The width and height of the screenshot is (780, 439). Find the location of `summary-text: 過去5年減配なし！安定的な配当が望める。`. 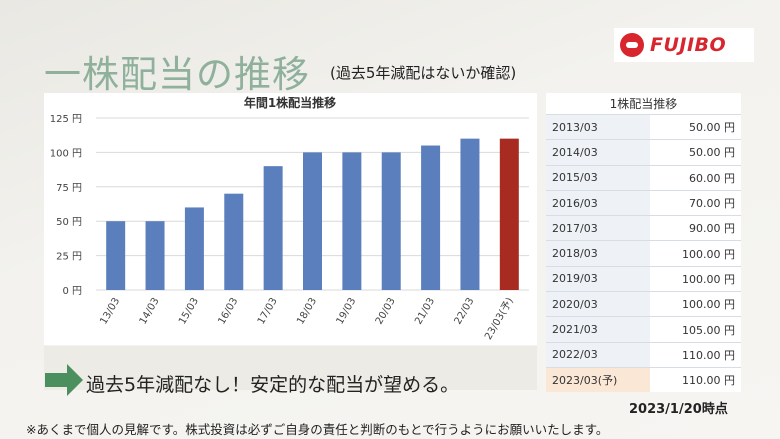

summary-text: 過去5年減配なし！安定的な配当が望める。 is located at coordinates (273, 385).